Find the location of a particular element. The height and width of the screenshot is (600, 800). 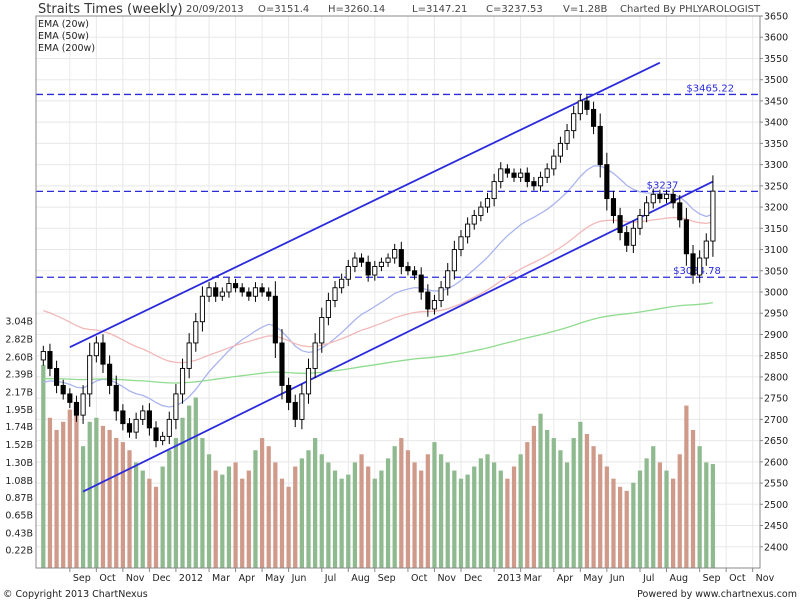

volume-tick-label: 0.22B is located at coordinates (19, 551).